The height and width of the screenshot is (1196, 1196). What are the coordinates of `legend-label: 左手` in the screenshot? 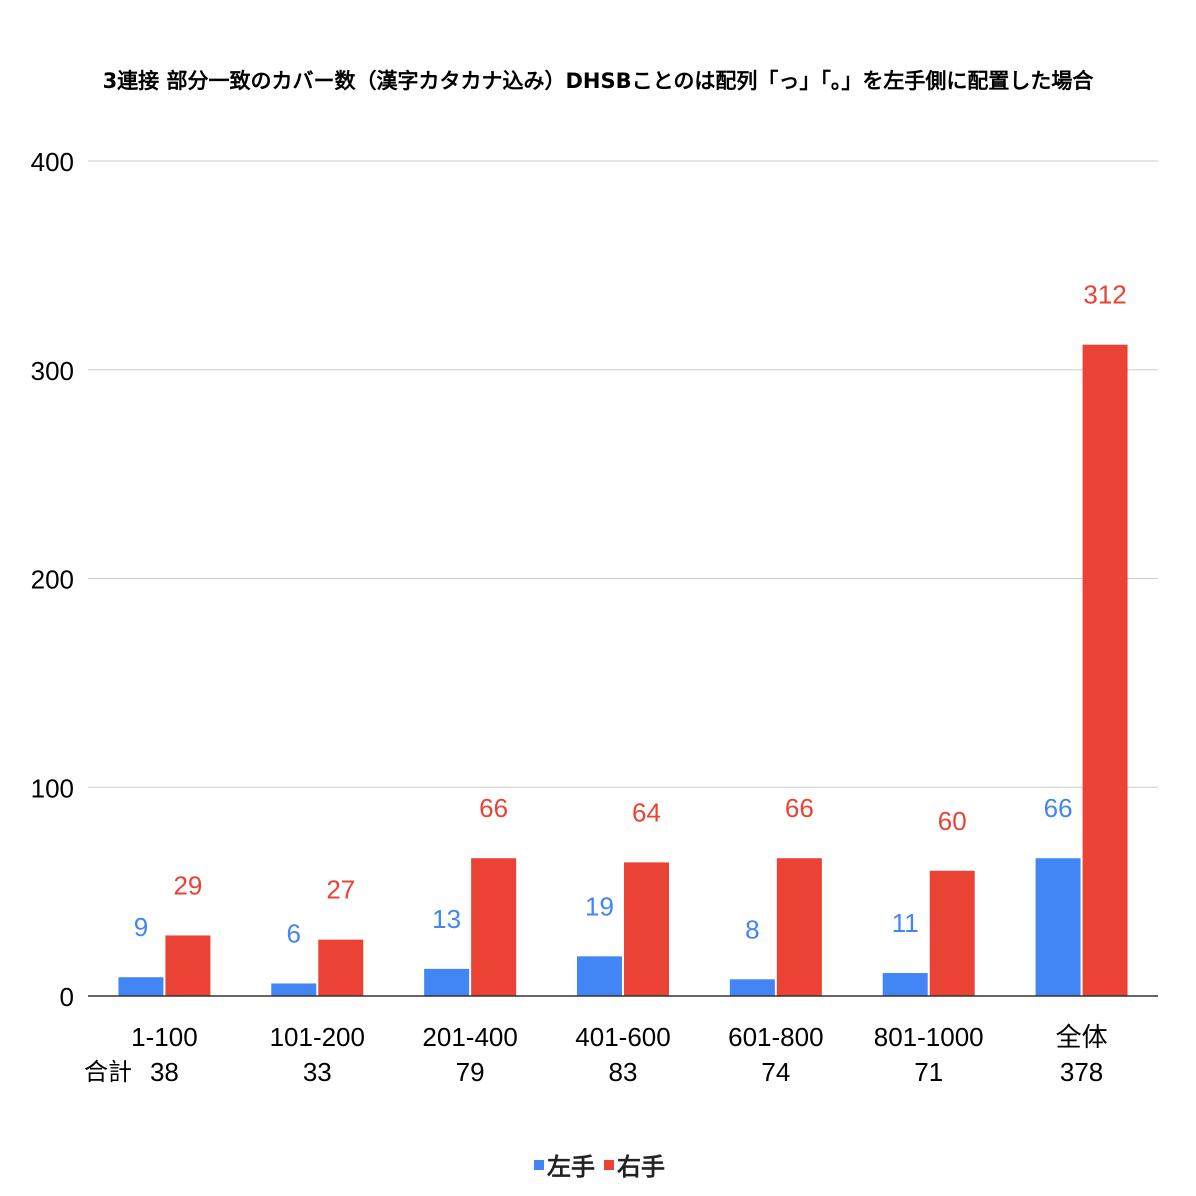 It's located at (571, 1167).